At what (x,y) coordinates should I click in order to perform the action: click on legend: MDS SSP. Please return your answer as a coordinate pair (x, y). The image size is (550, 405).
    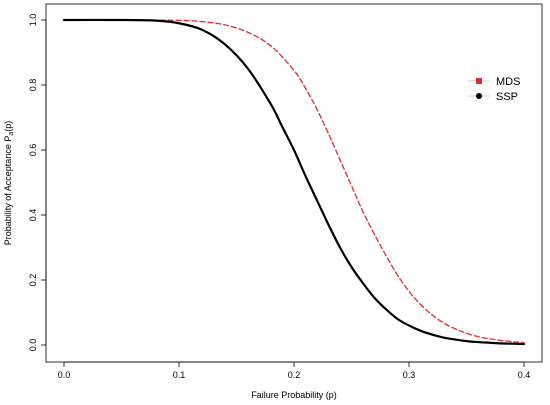
    Looking at the image, I should click on (494, 89).